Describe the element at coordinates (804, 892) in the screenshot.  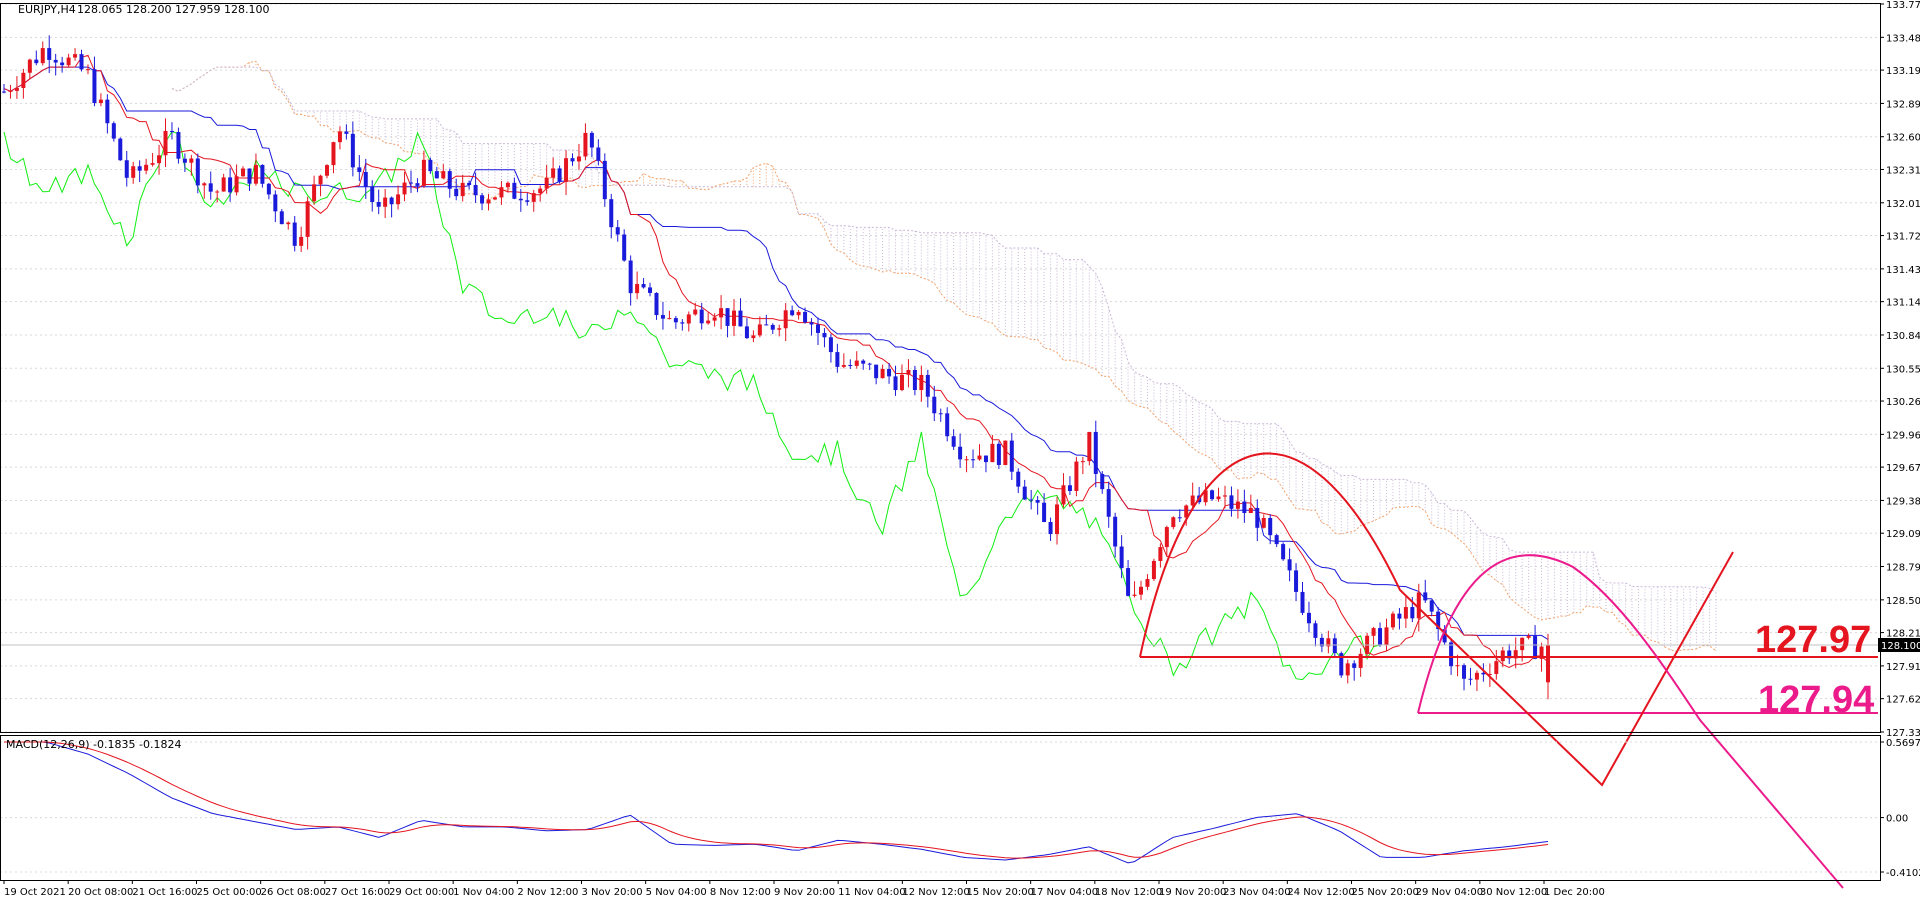
I see `time-tick-label: 9 Nov 20:00` at that location.